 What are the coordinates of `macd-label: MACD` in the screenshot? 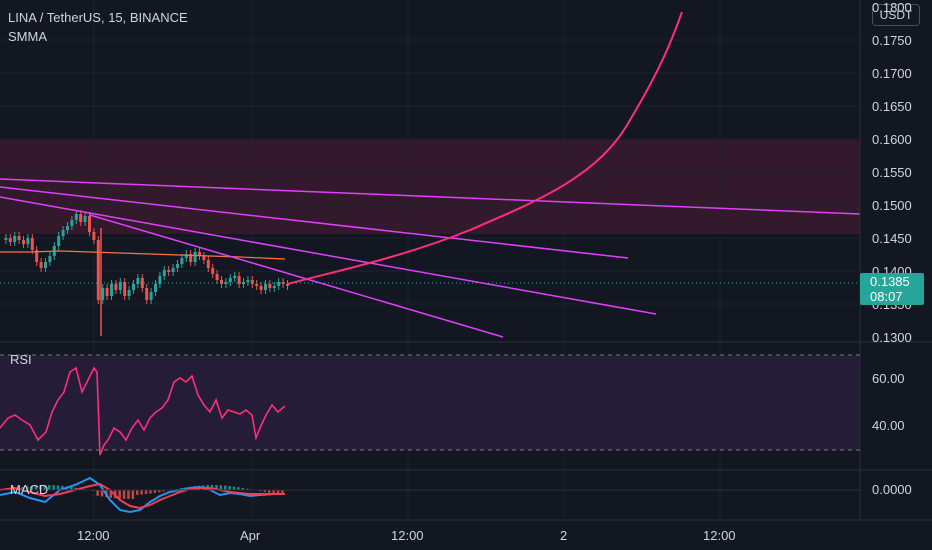 It's located at (29, 489).